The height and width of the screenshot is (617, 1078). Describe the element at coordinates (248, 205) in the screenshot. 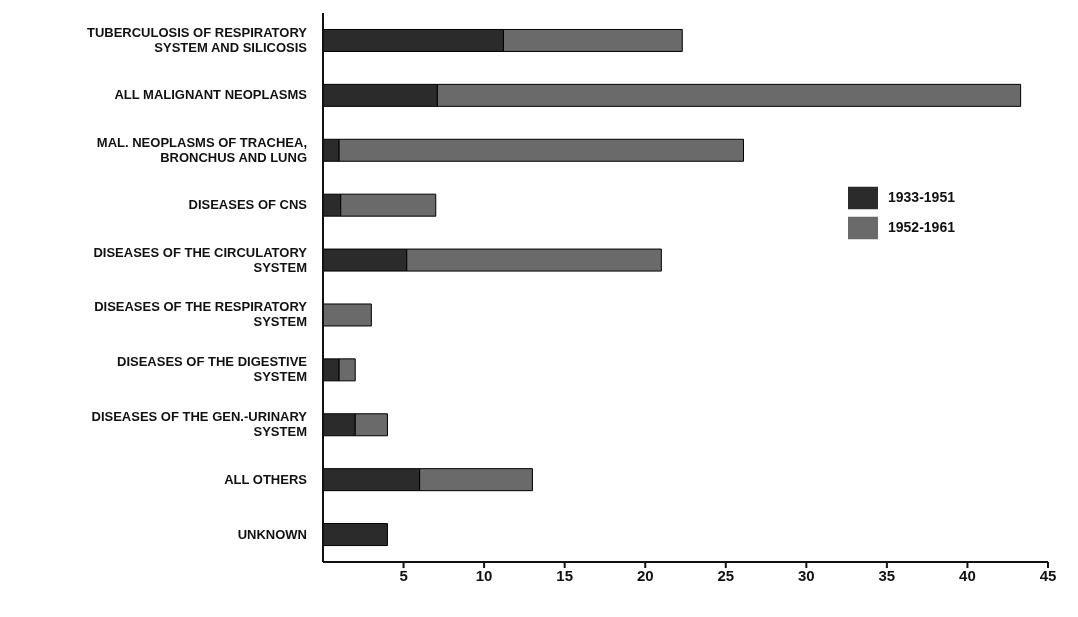

I see `y-tick-label: DISEASES OF CNS` at that location.